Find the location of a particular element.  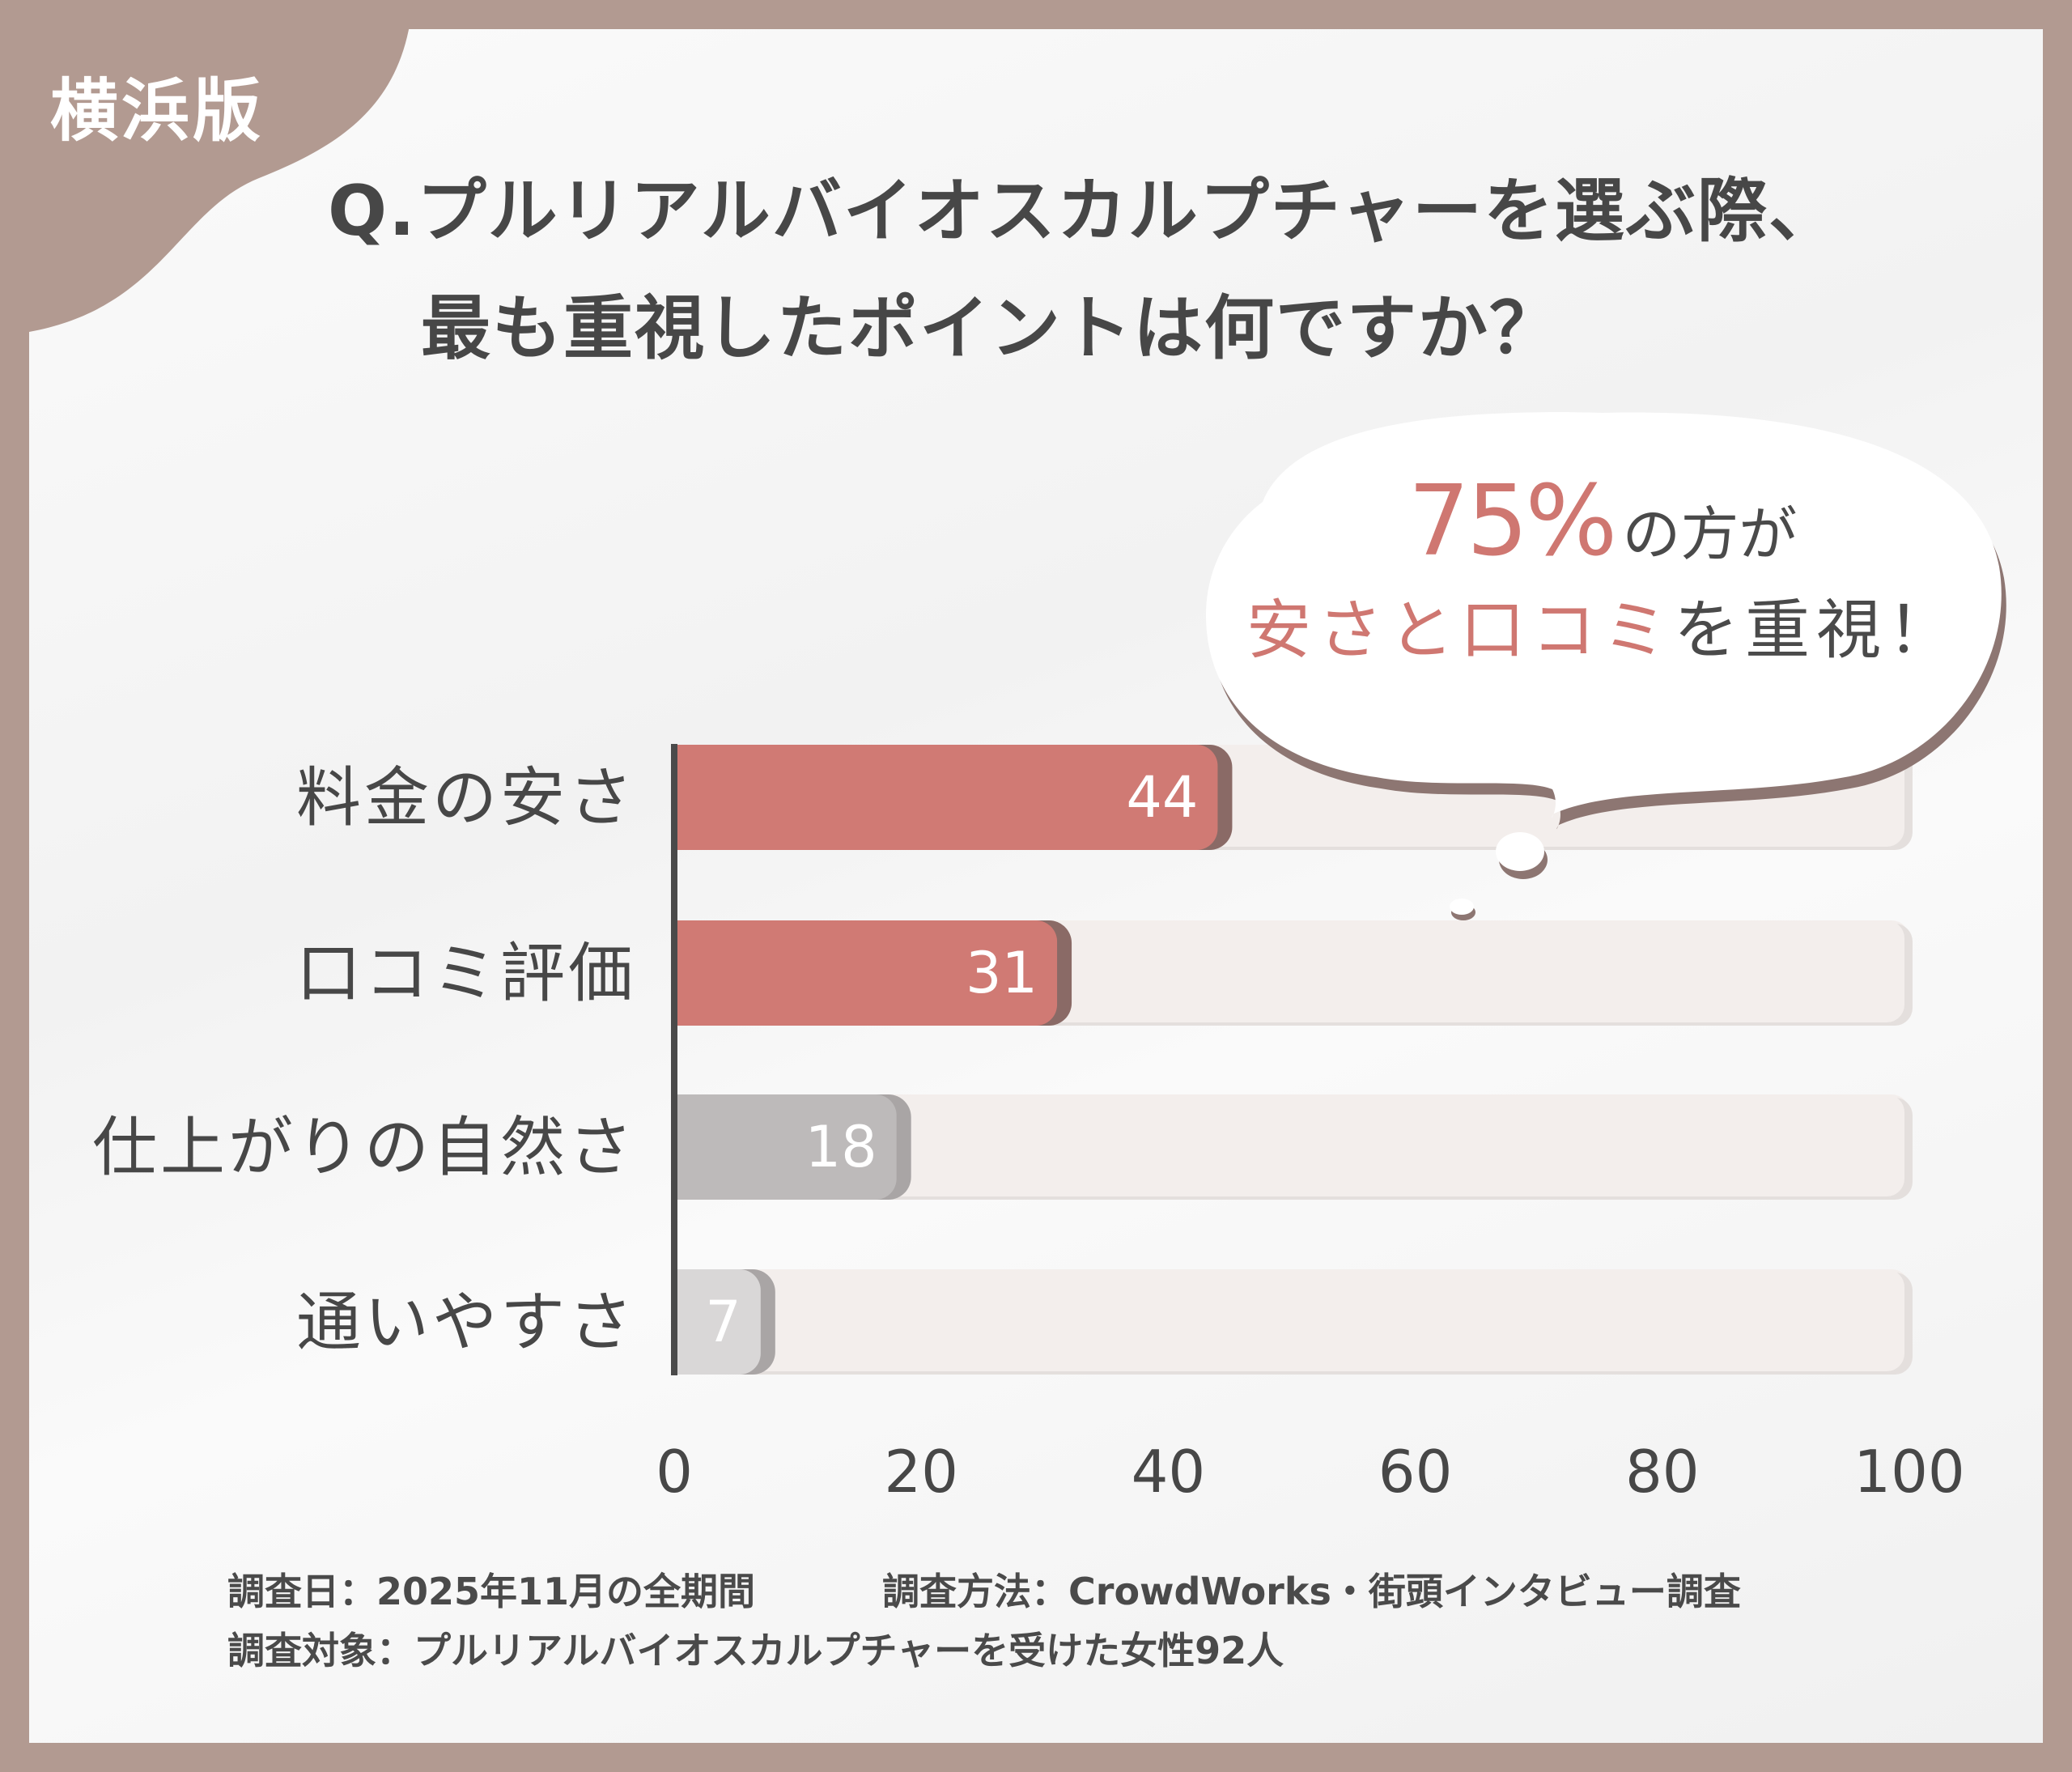

x-tick-label: 40 is located at coordinates (1169, 1472).